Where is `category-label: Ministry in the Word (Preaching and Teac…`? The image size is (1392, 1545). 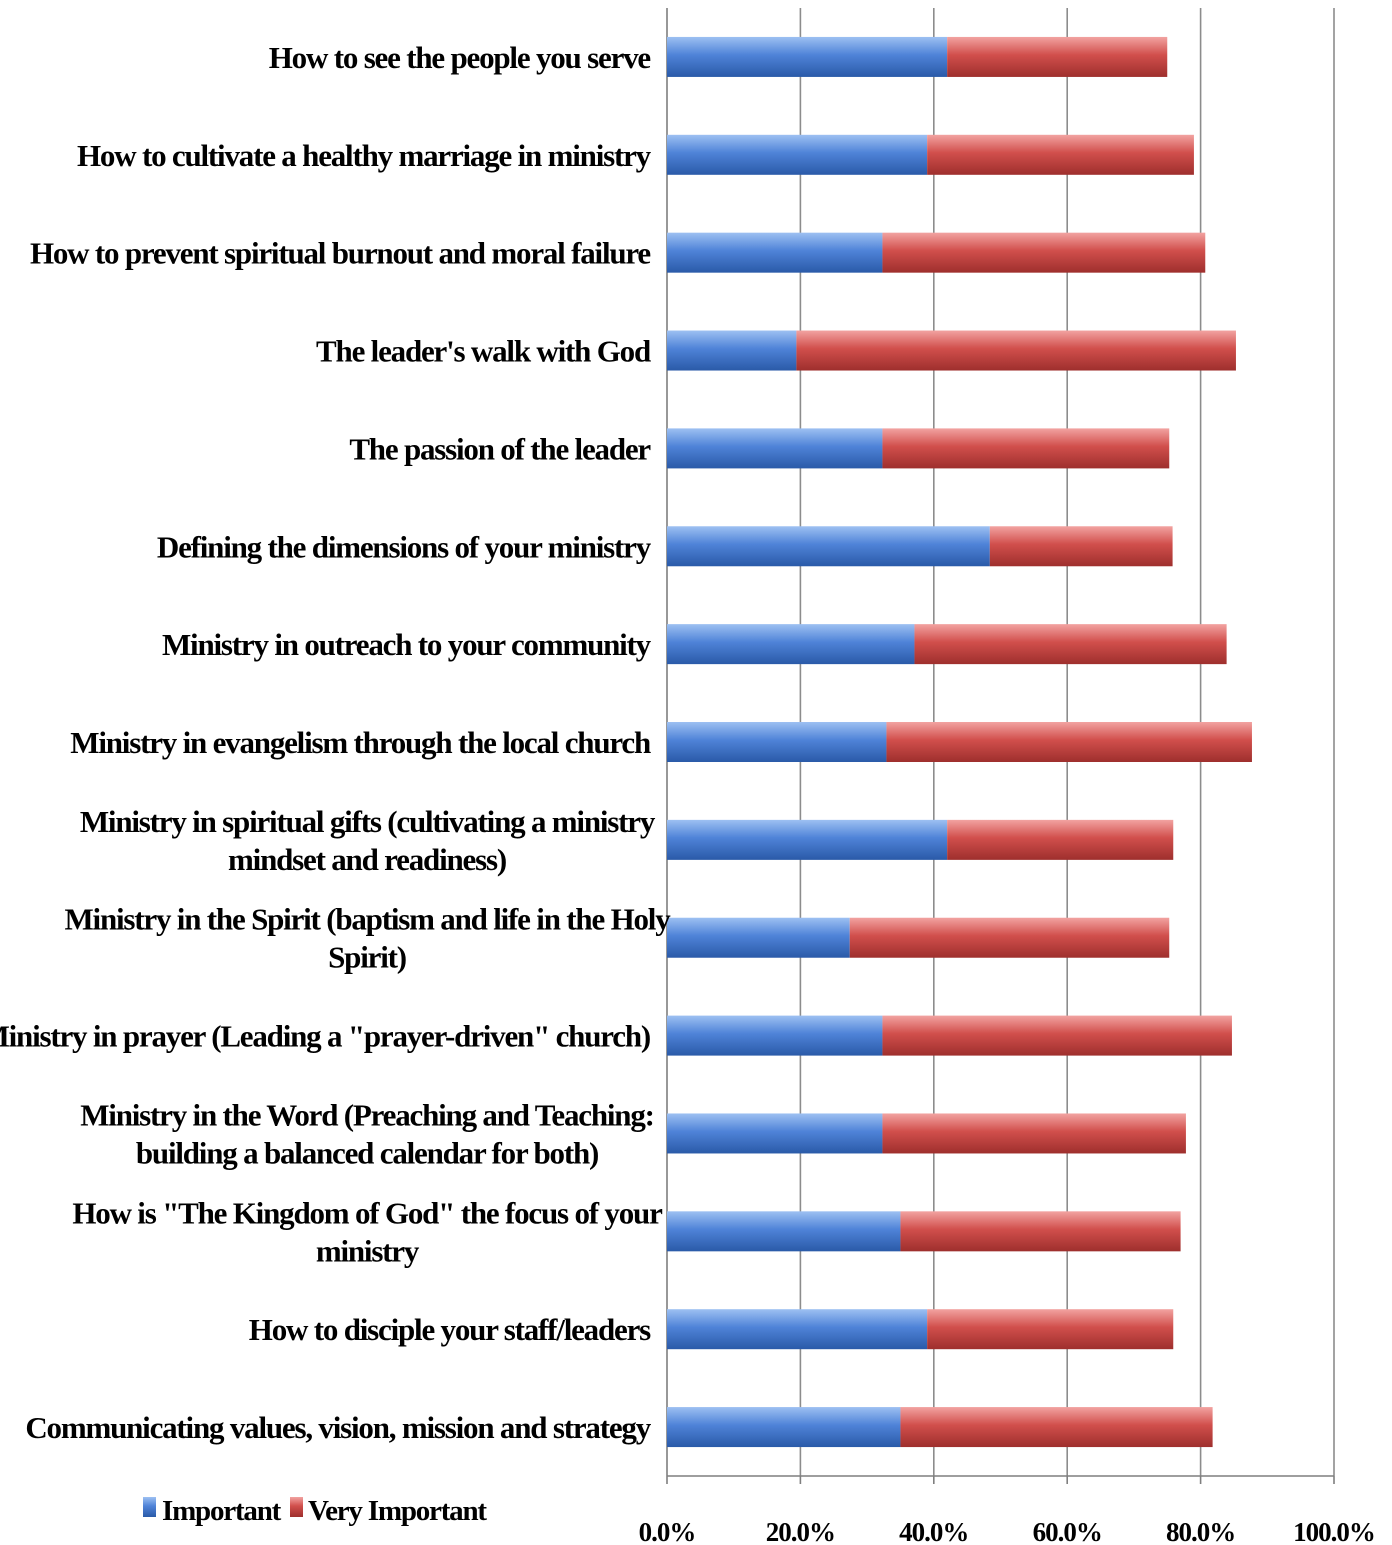 category-label: Ministry in the Word (Preaching and Teac… is located at coordinates (367, 1133).